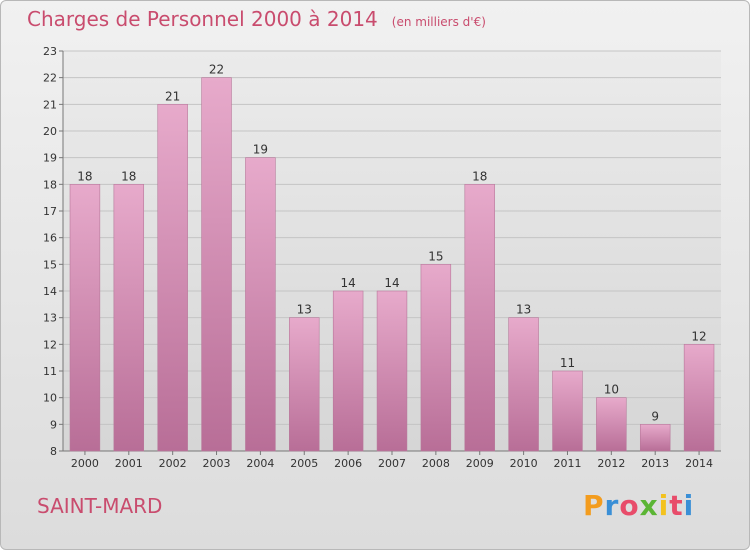  I want to click on y-tick-label: 16, so click(50, 238).